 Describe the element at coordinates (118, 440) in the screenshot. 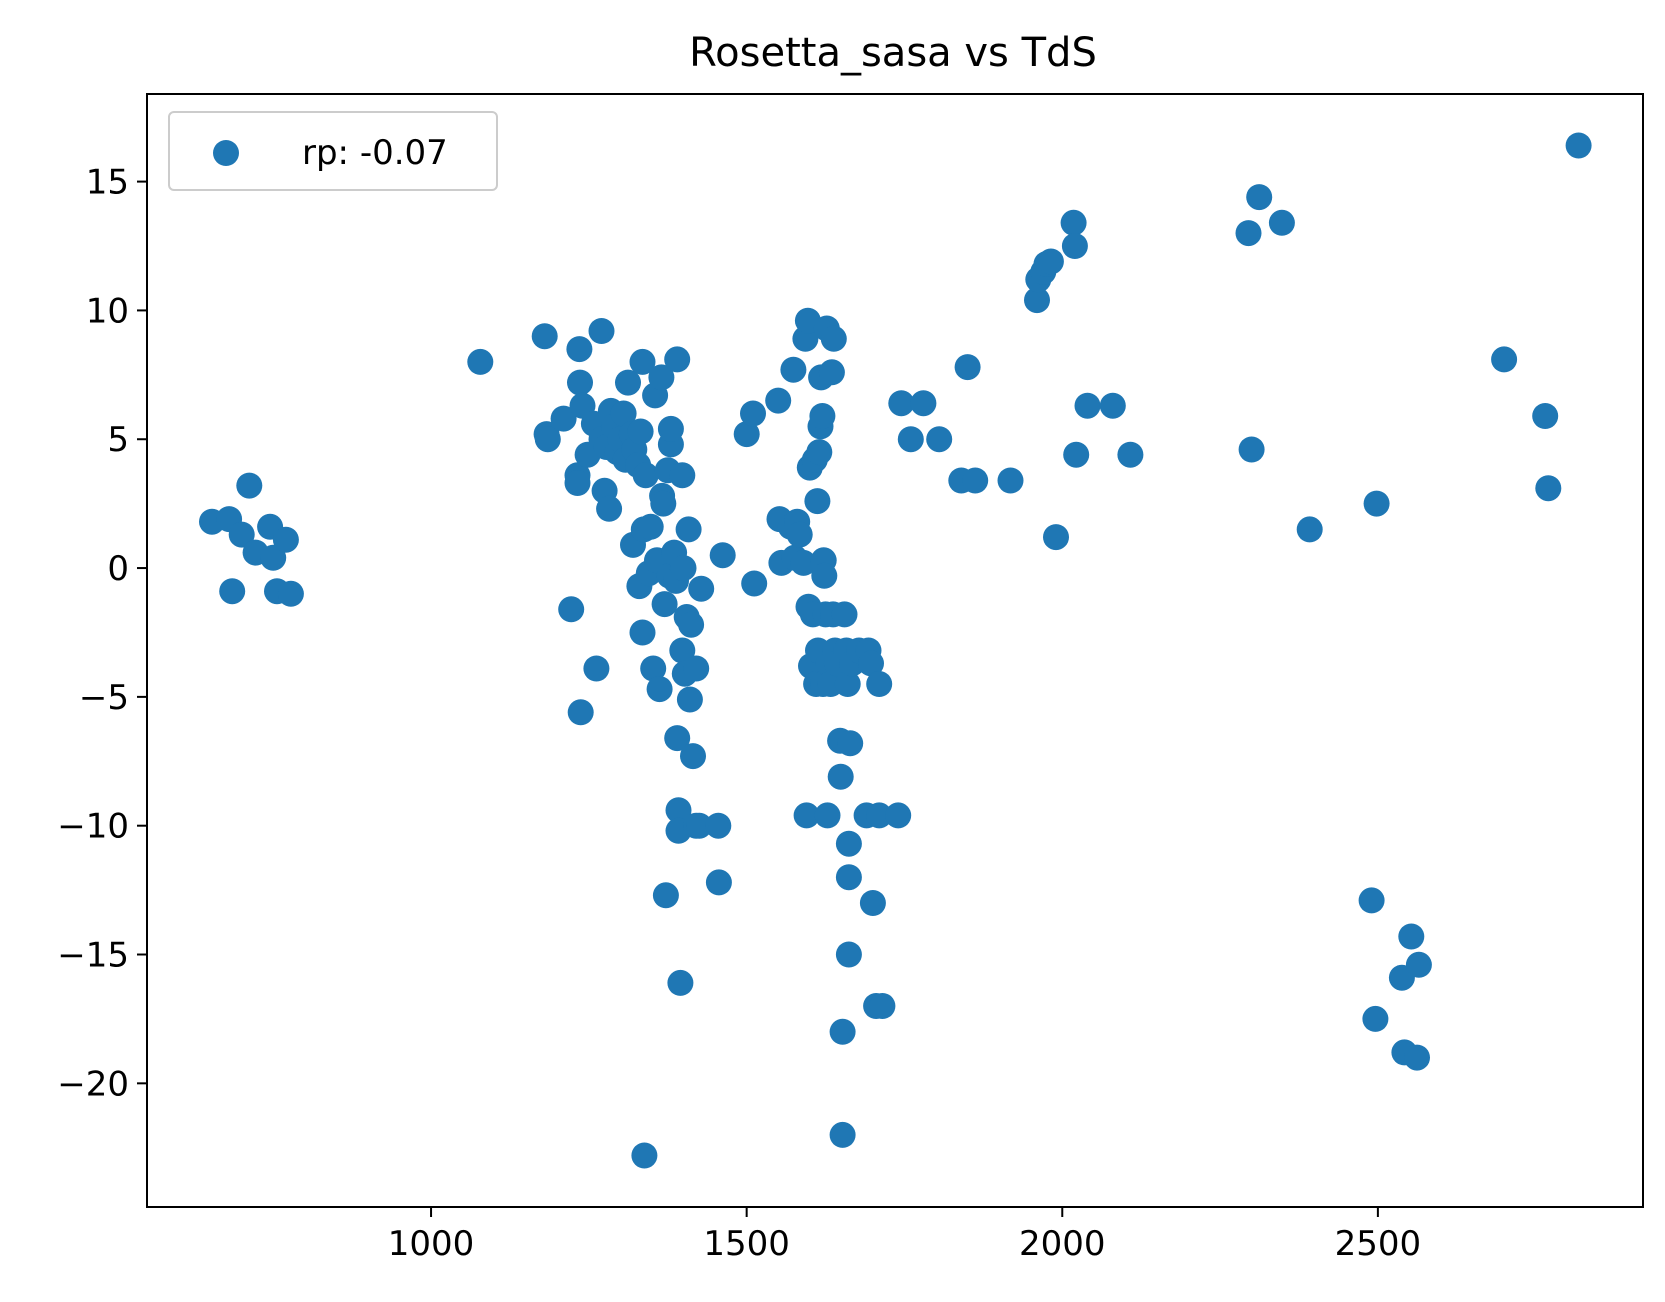

I see `y-tick-label: 5` at that location.